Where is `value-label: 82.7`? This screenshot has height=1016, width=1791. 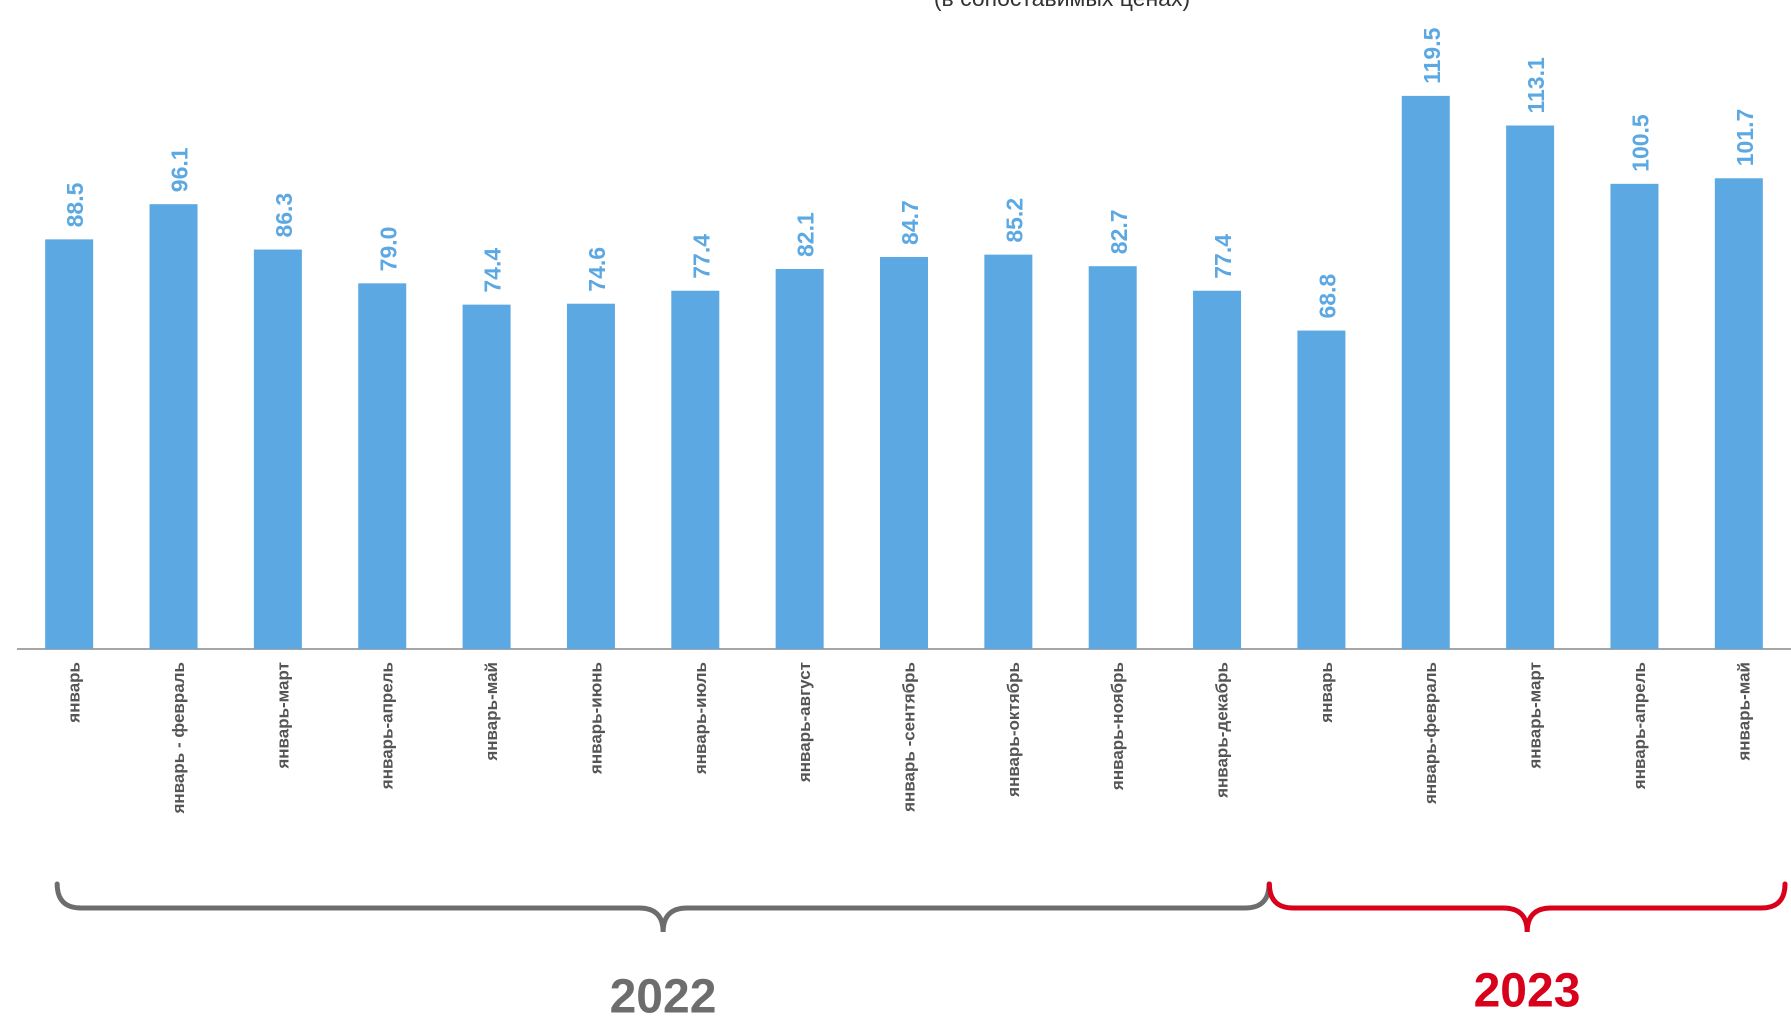
value-label: 82.7 is located at coordinates (1119, 231).